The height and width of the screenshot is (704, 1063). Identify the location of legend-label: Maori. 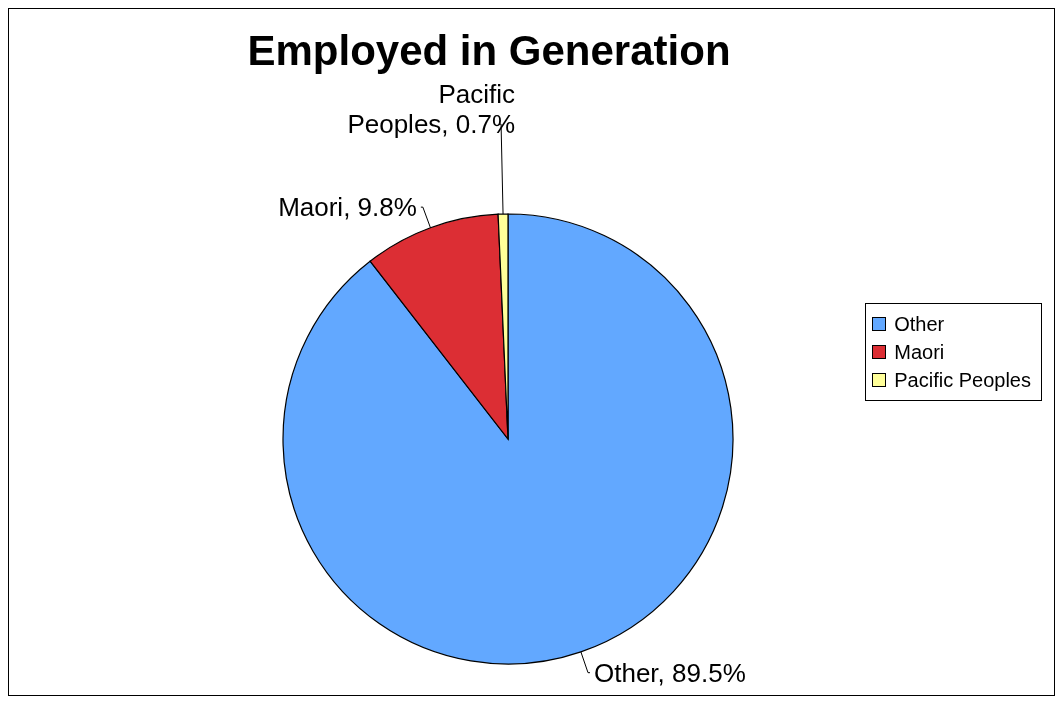
(919, 352).